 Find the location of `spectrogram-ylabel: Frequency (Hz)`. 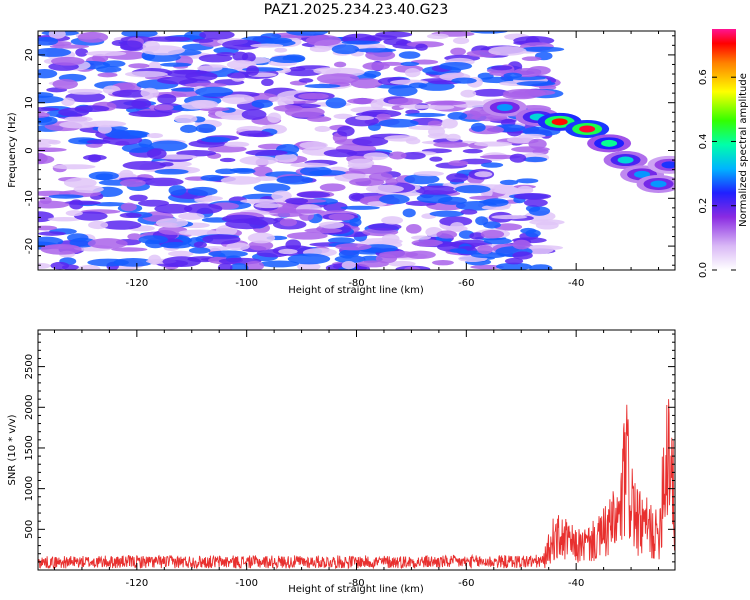

spectrogram-ylabel: Frequency (Hz) is located at coordinates (12, 150).